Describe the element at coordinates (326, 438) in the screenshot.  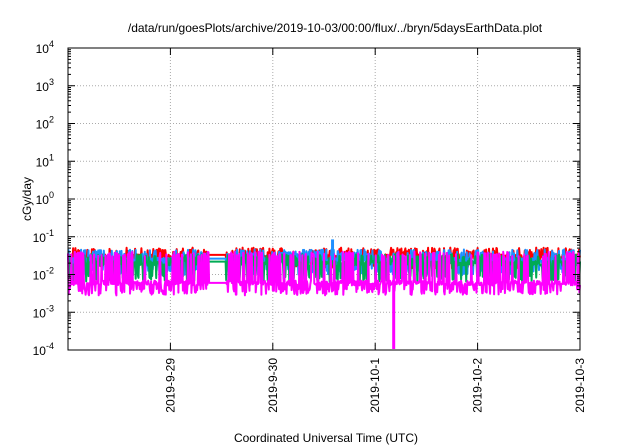
I see `x-axis-label: Coordinated Universal Time (UTC)` at that location.